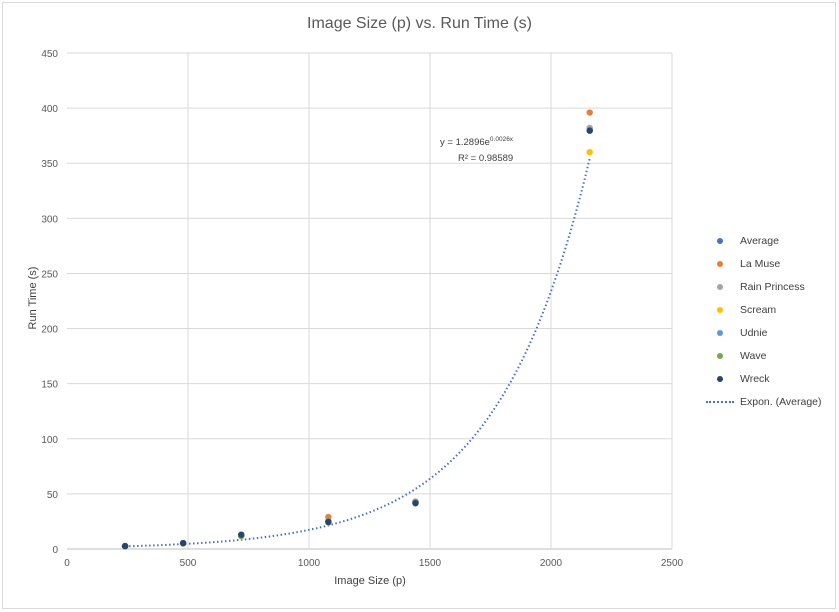 Image resolution: width=839 pixels, height=612 pixels. What do you see at coordinates (49, 330) in the screenshot?
I see `y-tick-label-4: 200` at bounding box center [49, 330].